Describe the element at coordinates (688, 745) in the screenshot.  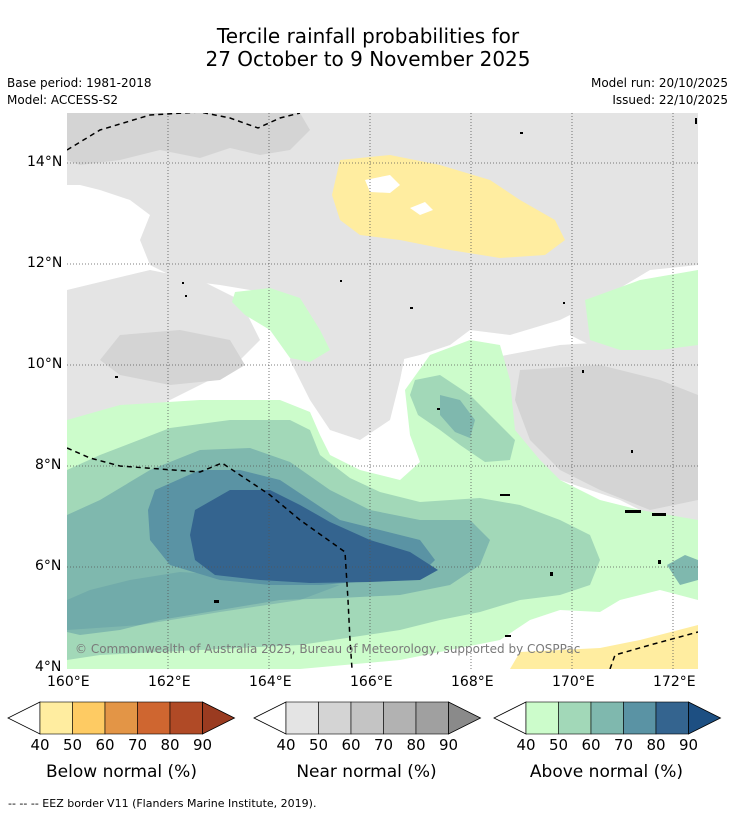
I see `colorbar-above-tick: 90` at that location.